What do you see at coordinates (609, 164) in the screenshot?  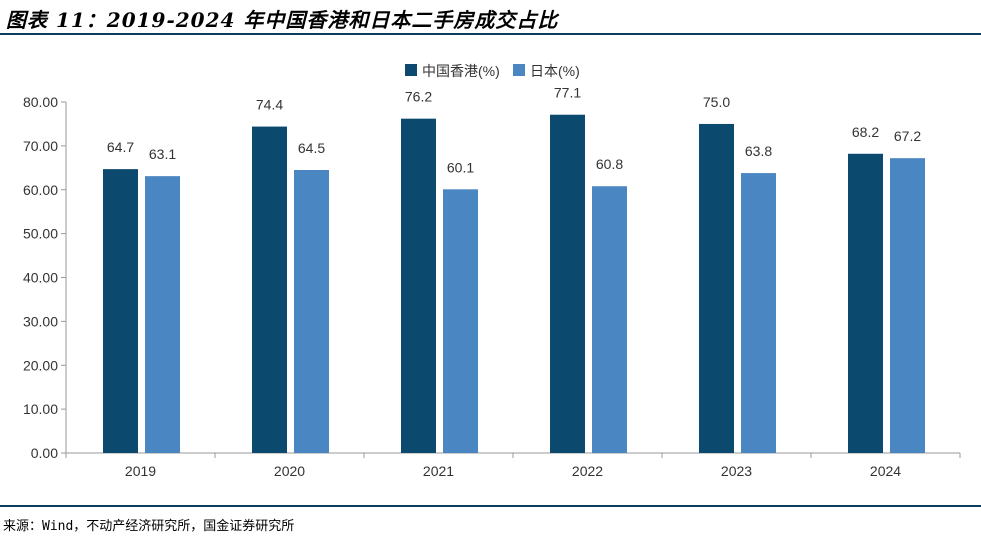 I see `data-label: 60.8` at bounding box center [609, 164].